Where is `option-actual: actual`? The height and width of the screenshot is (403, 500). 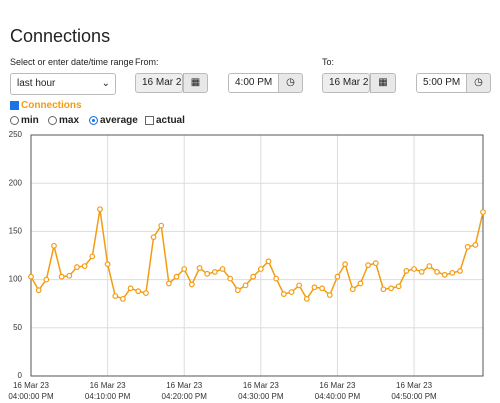
option-actual: actual is located at coordinates (165, 120).